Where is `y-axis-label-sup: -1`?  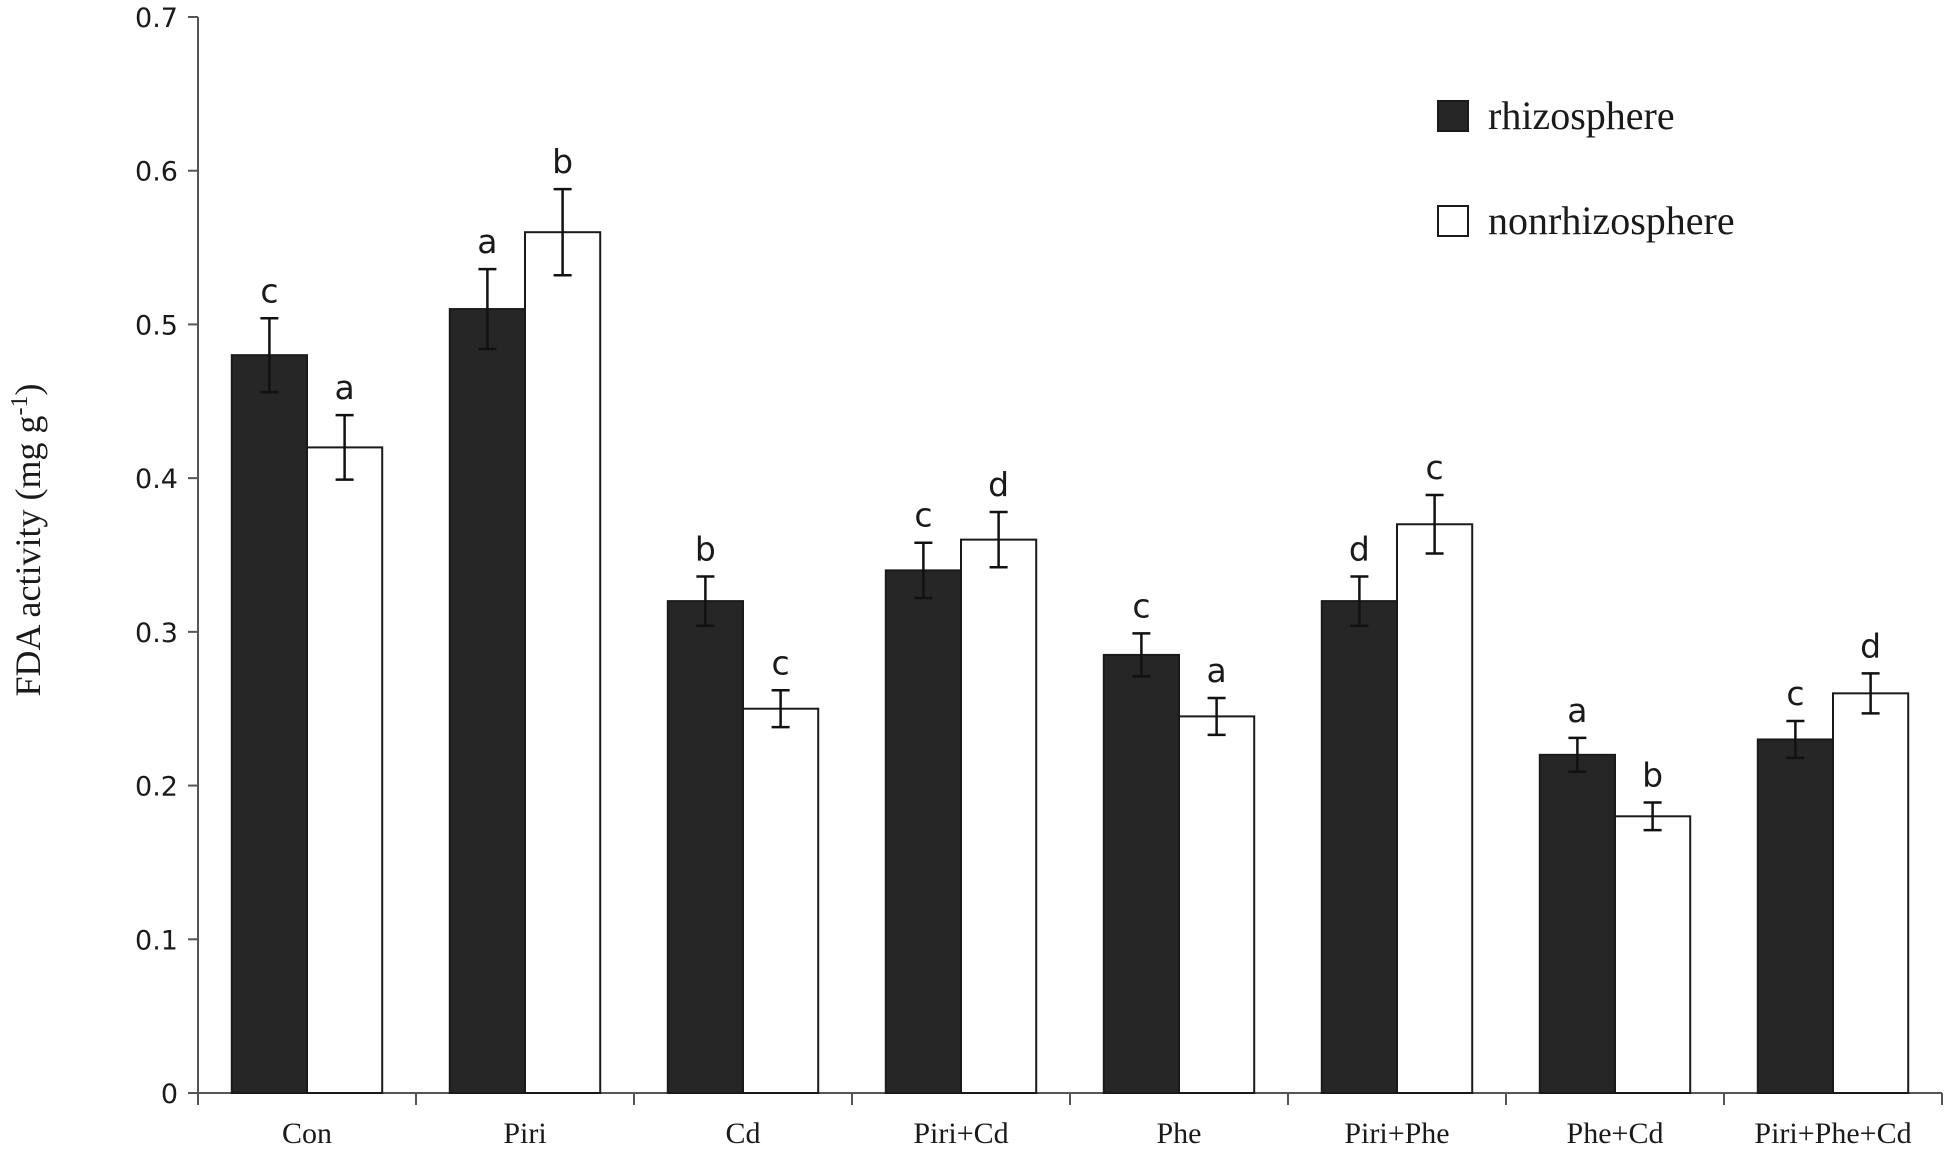
y-axis-label-sup: -1 is located at coordinates (20, 406).